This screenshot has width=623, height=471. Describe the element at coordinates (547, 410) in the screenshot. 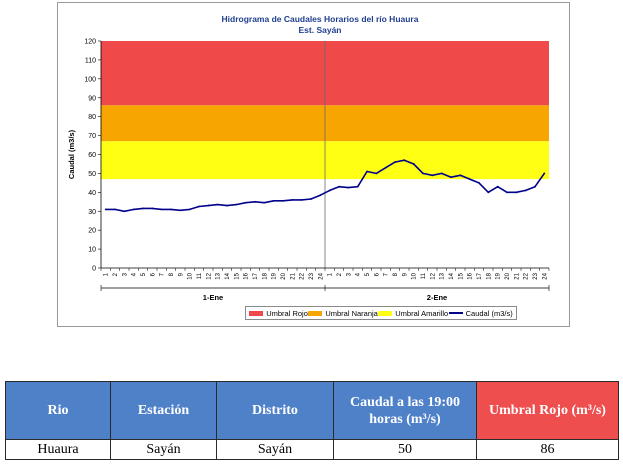

I see `header-umbral-rojo: Umbral Rojo (m³/s)` at that location.